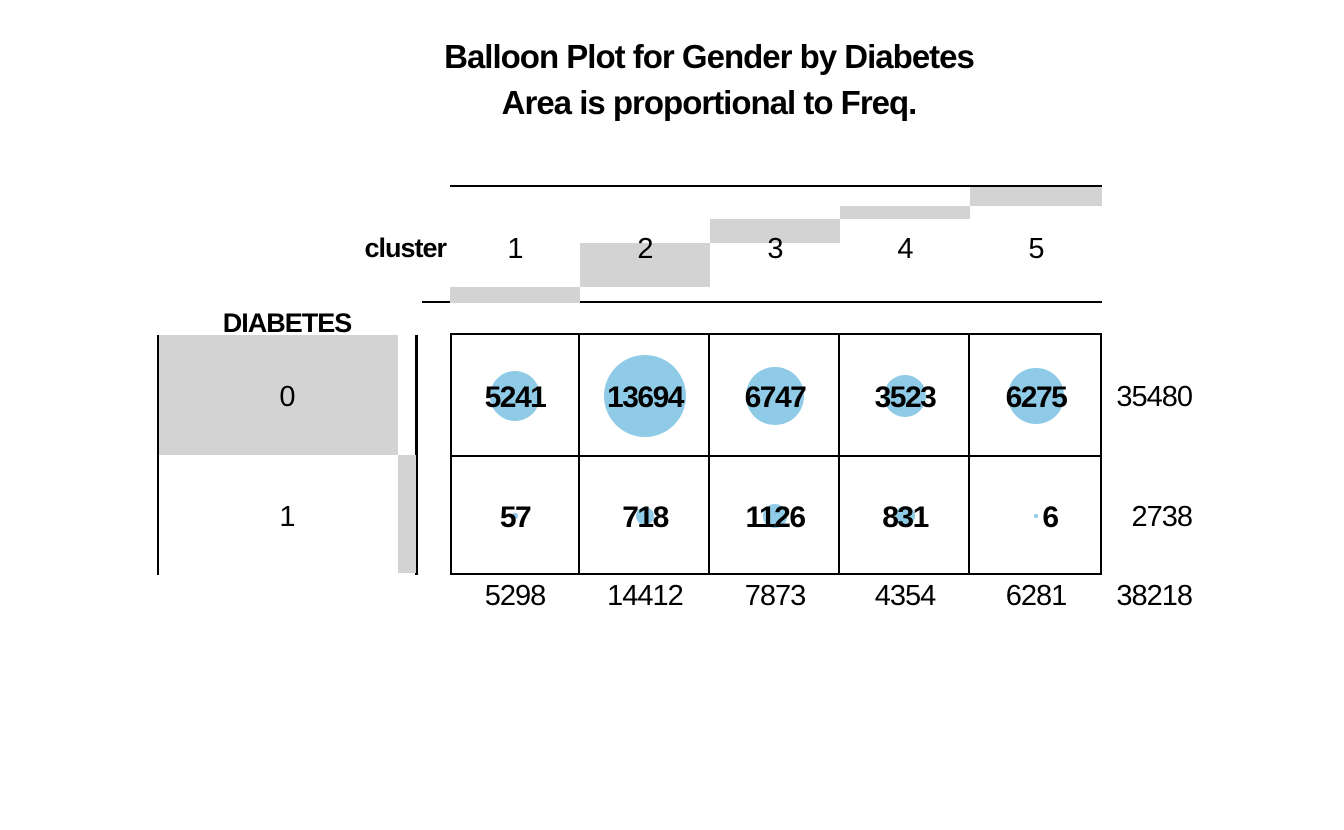  What do you see at coordinates (405, 248) in the screenshot?
I see `column-variable-label: cluster` at bounding box center [405, 248].